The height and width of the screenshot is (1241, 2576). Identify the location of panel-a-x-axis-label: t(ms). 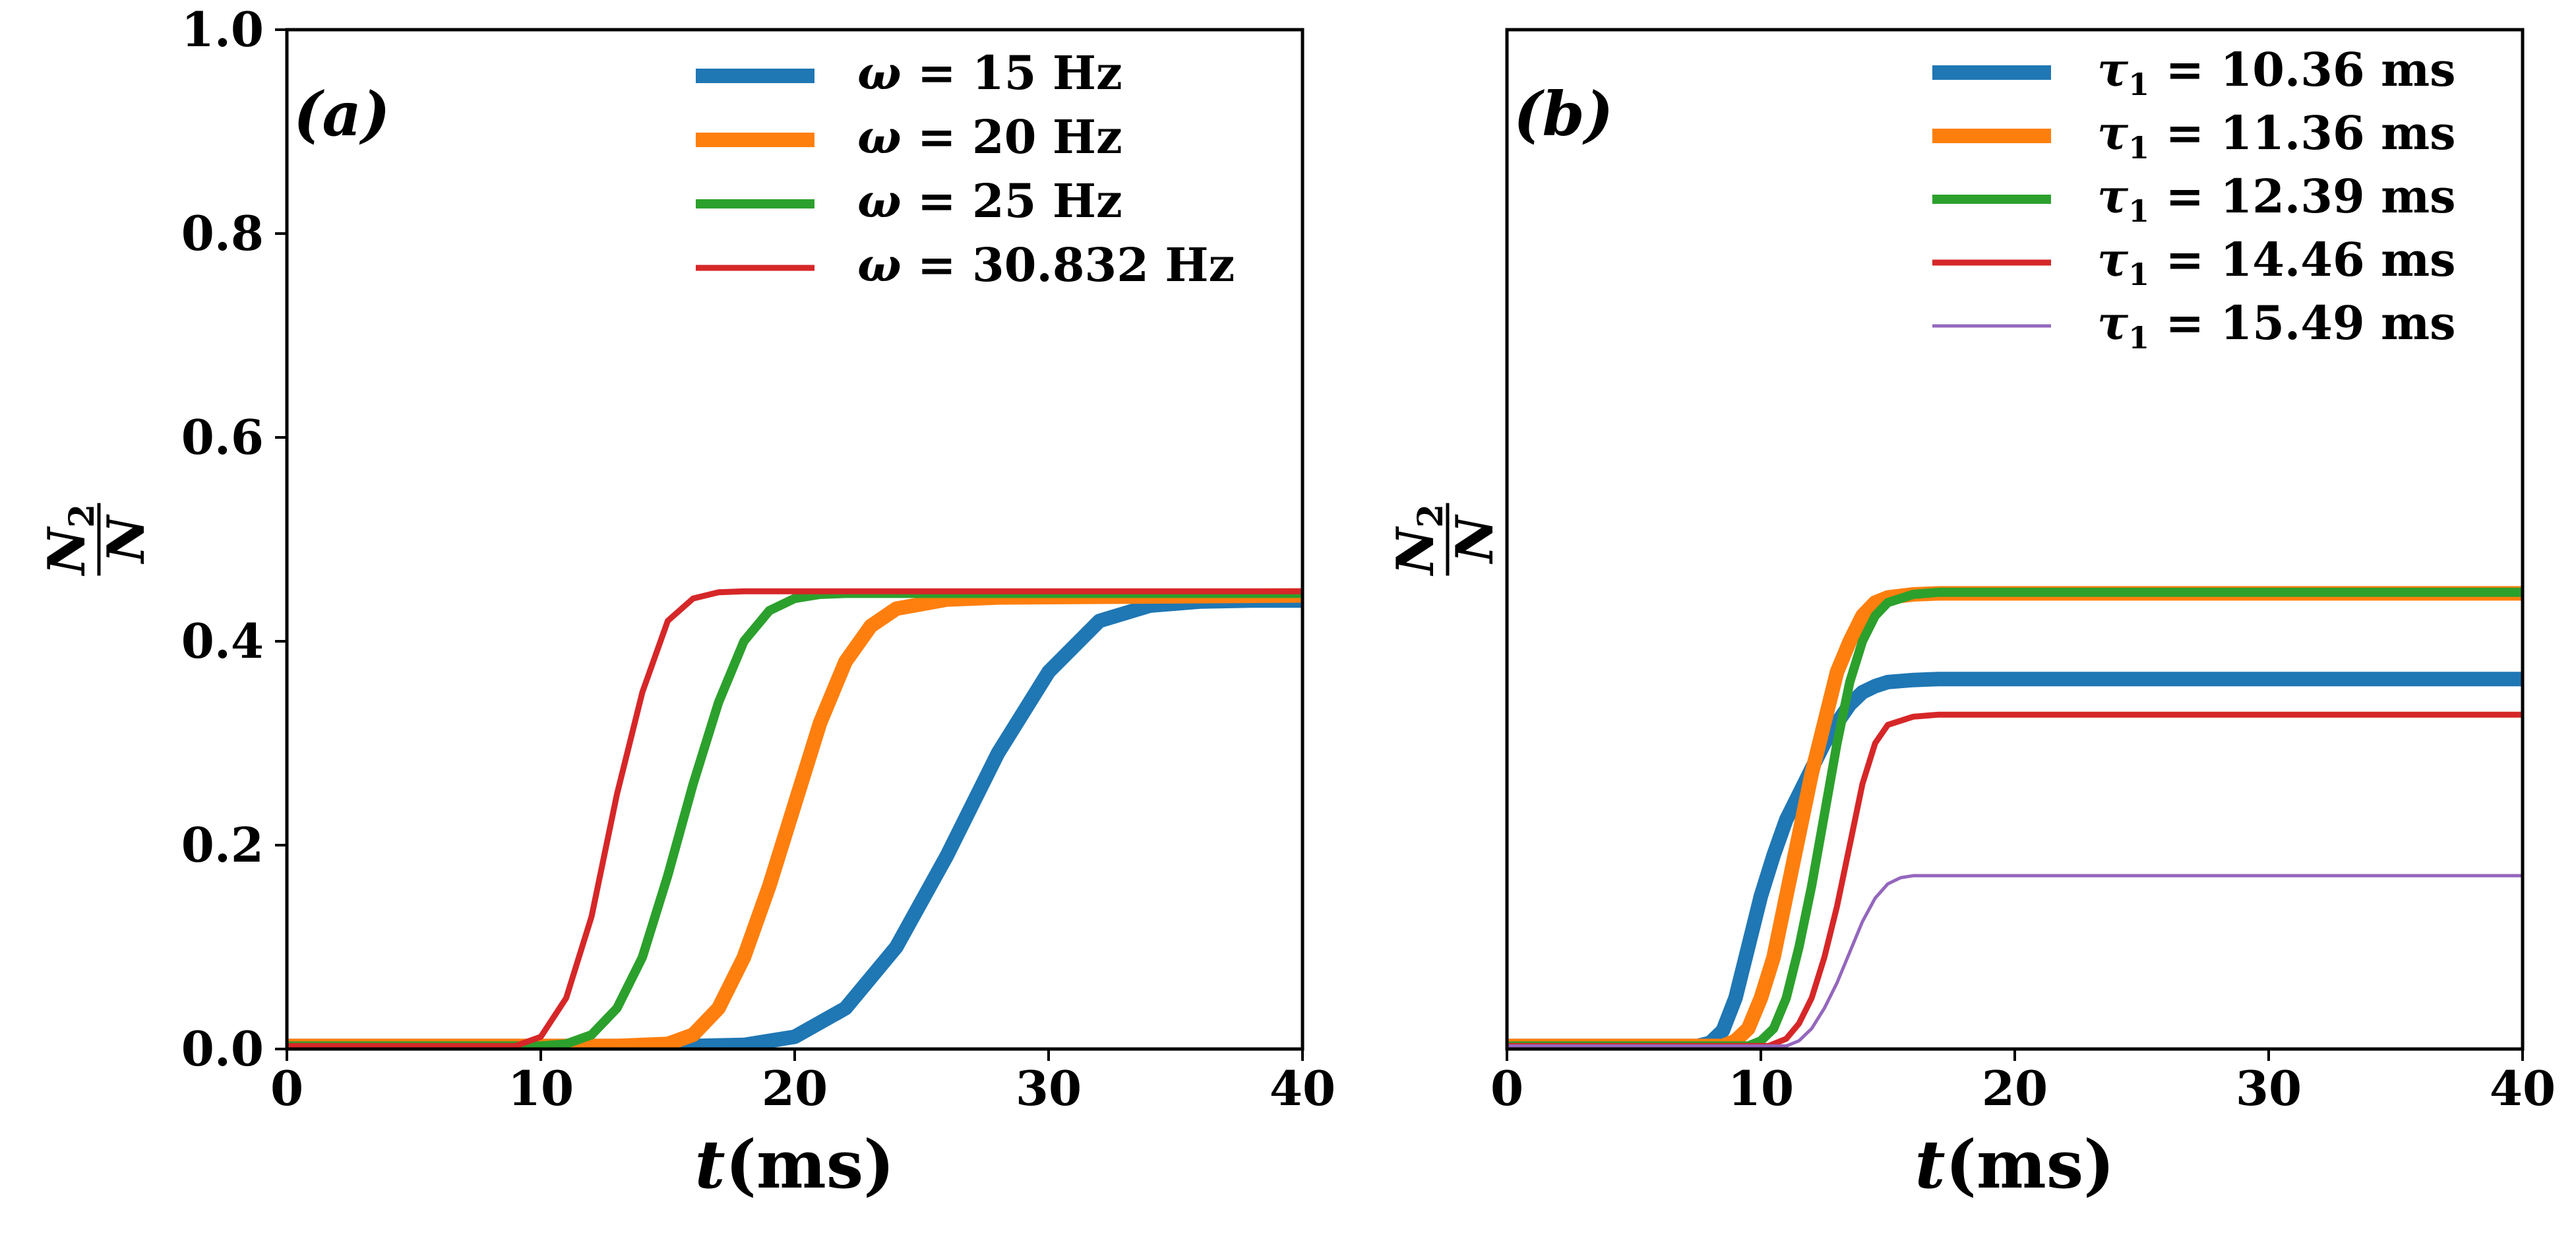
(795, 1164).